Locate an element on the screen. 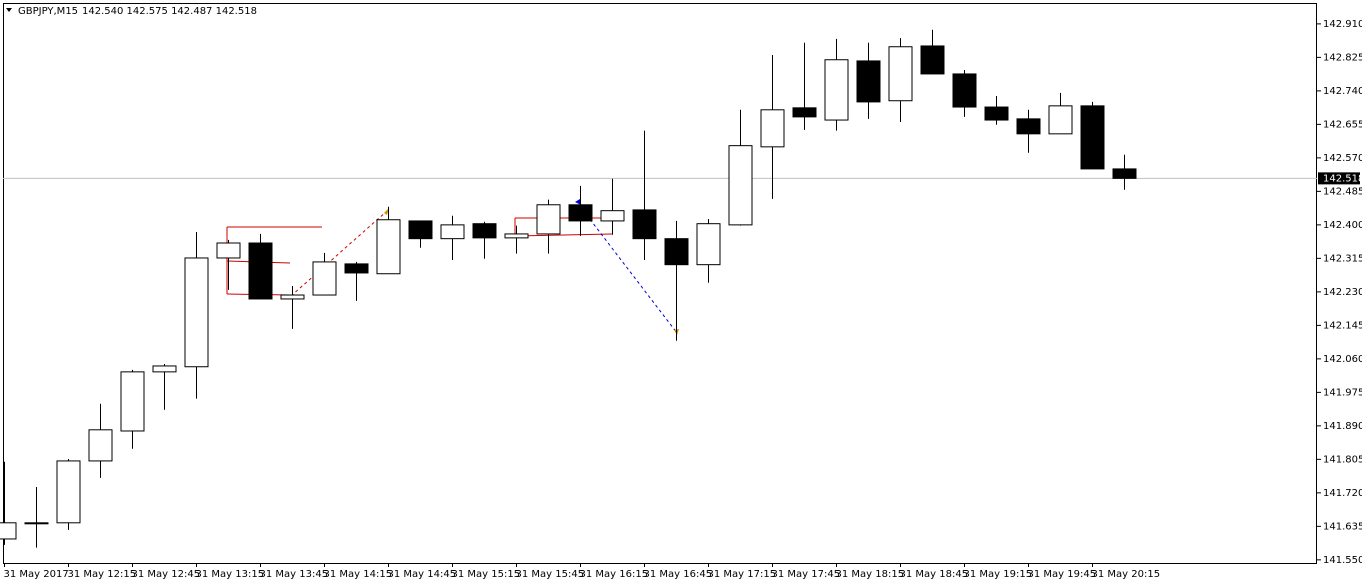  y-tick-label: 141.805 is located at coordinates (1342, 459).